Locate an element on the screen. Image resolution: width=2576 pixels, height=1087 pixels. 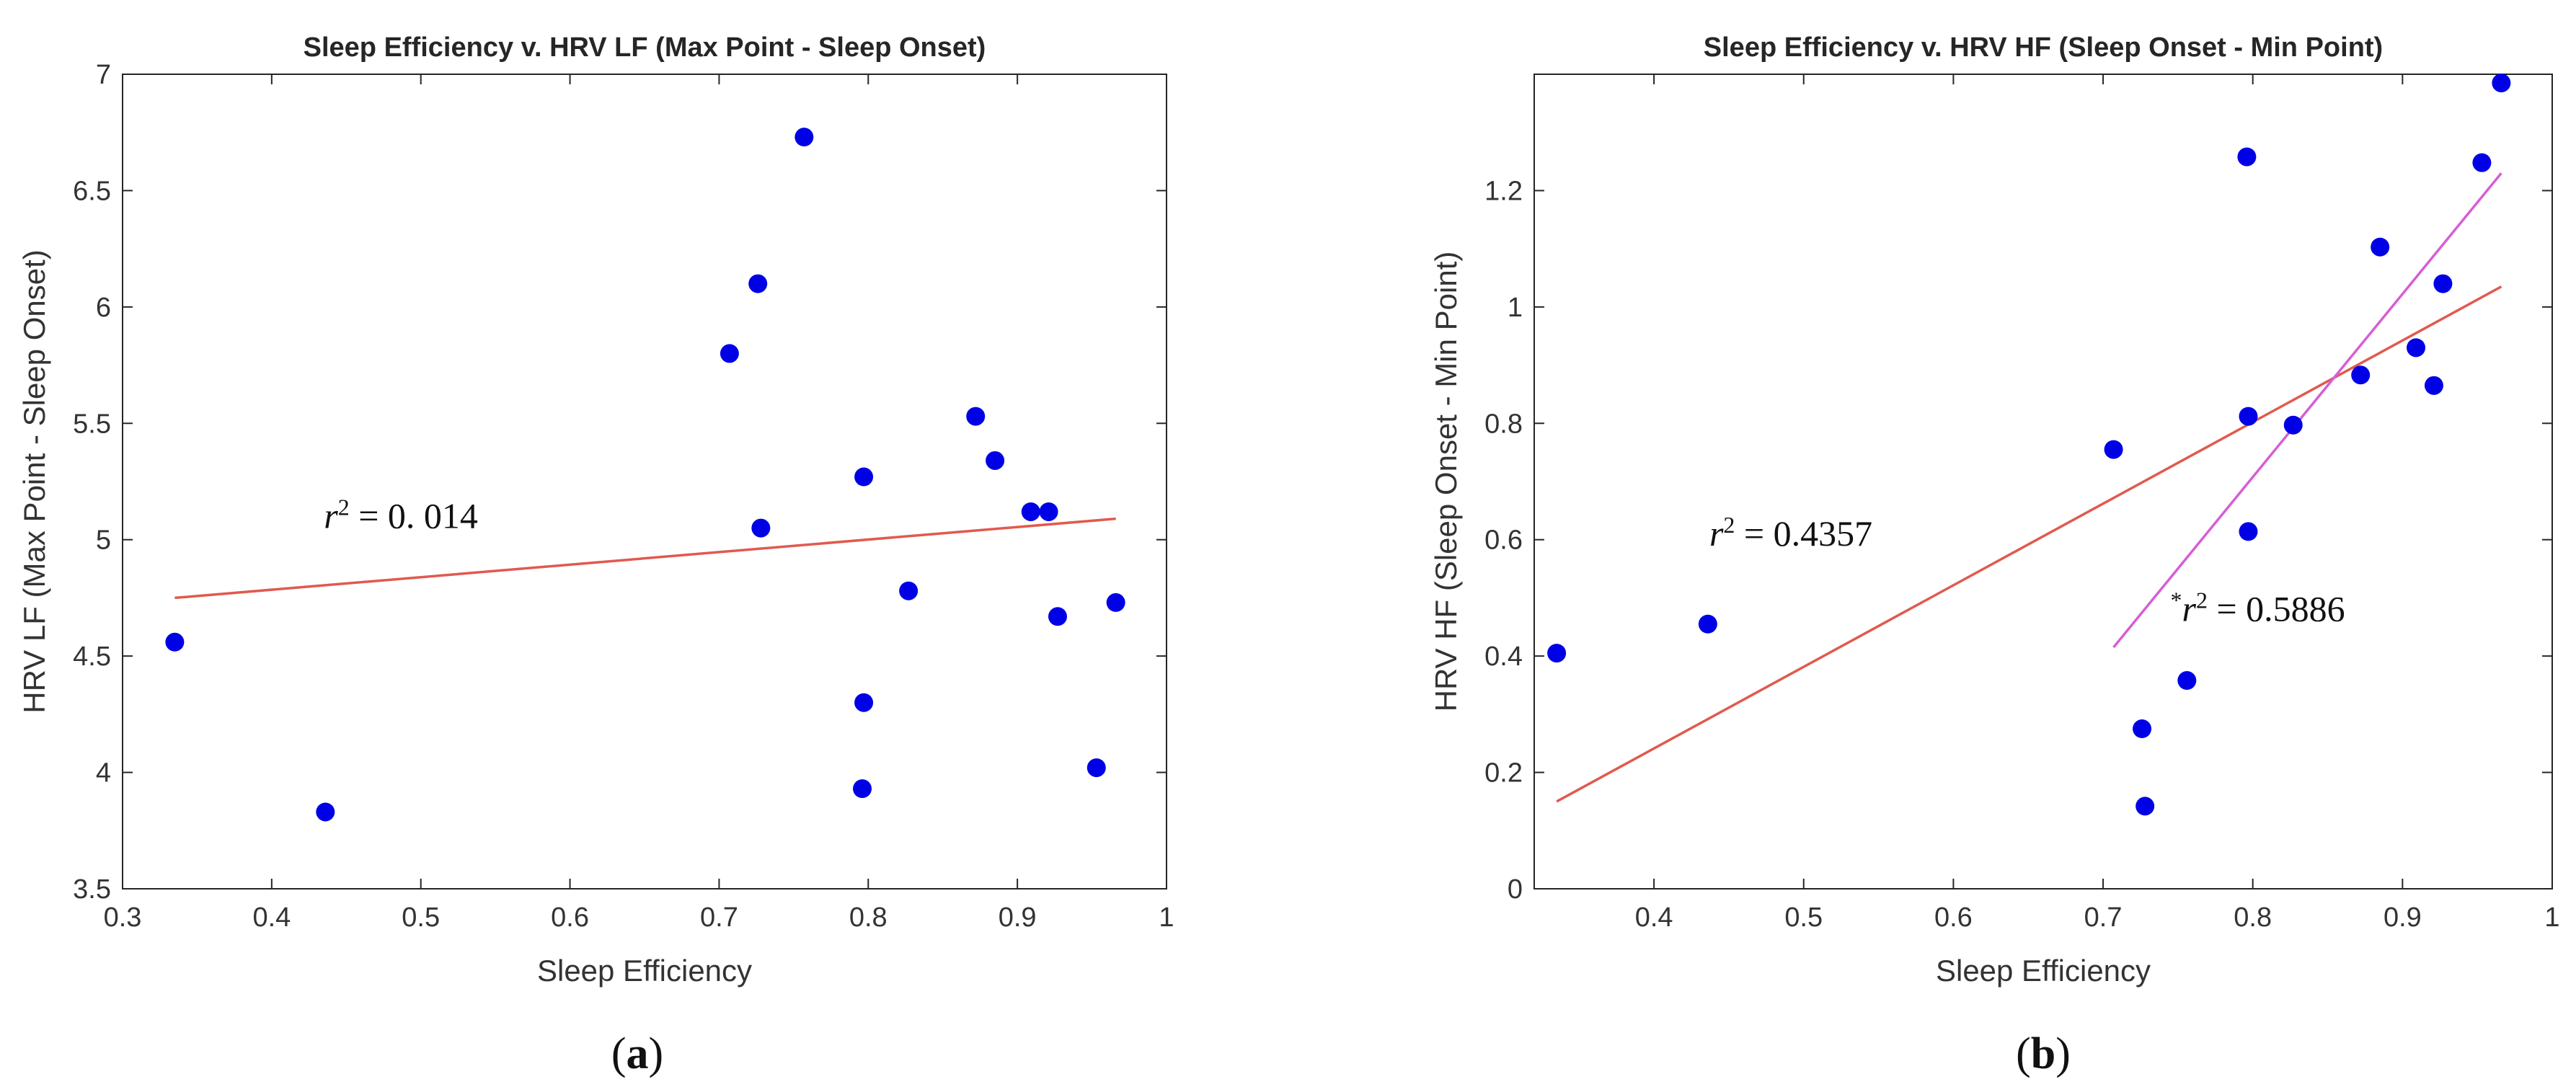
y-tick-label: 0.4 is located at coordinates (1503, 657).